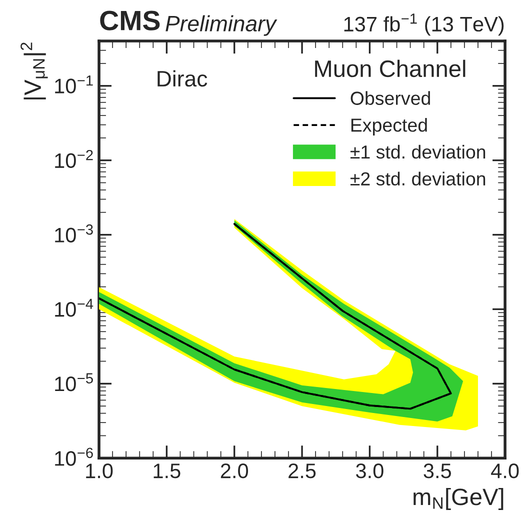  Describe the element at coordinates (74, 84) in the screenshot. I see `y-tick-label: 10$^{−1}$` at that location.